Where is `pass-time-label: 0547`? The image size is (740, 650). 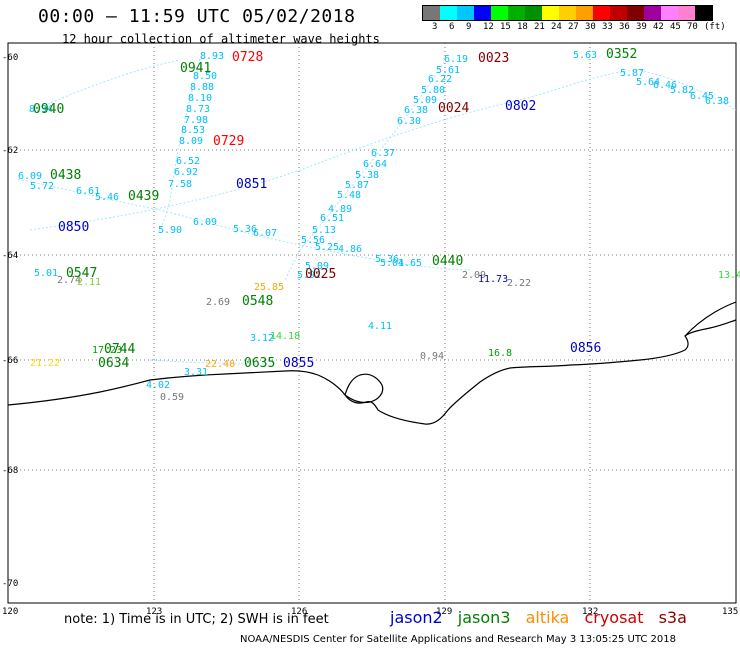
pass-time-label: 0547 is located at coordinates (81, 273).